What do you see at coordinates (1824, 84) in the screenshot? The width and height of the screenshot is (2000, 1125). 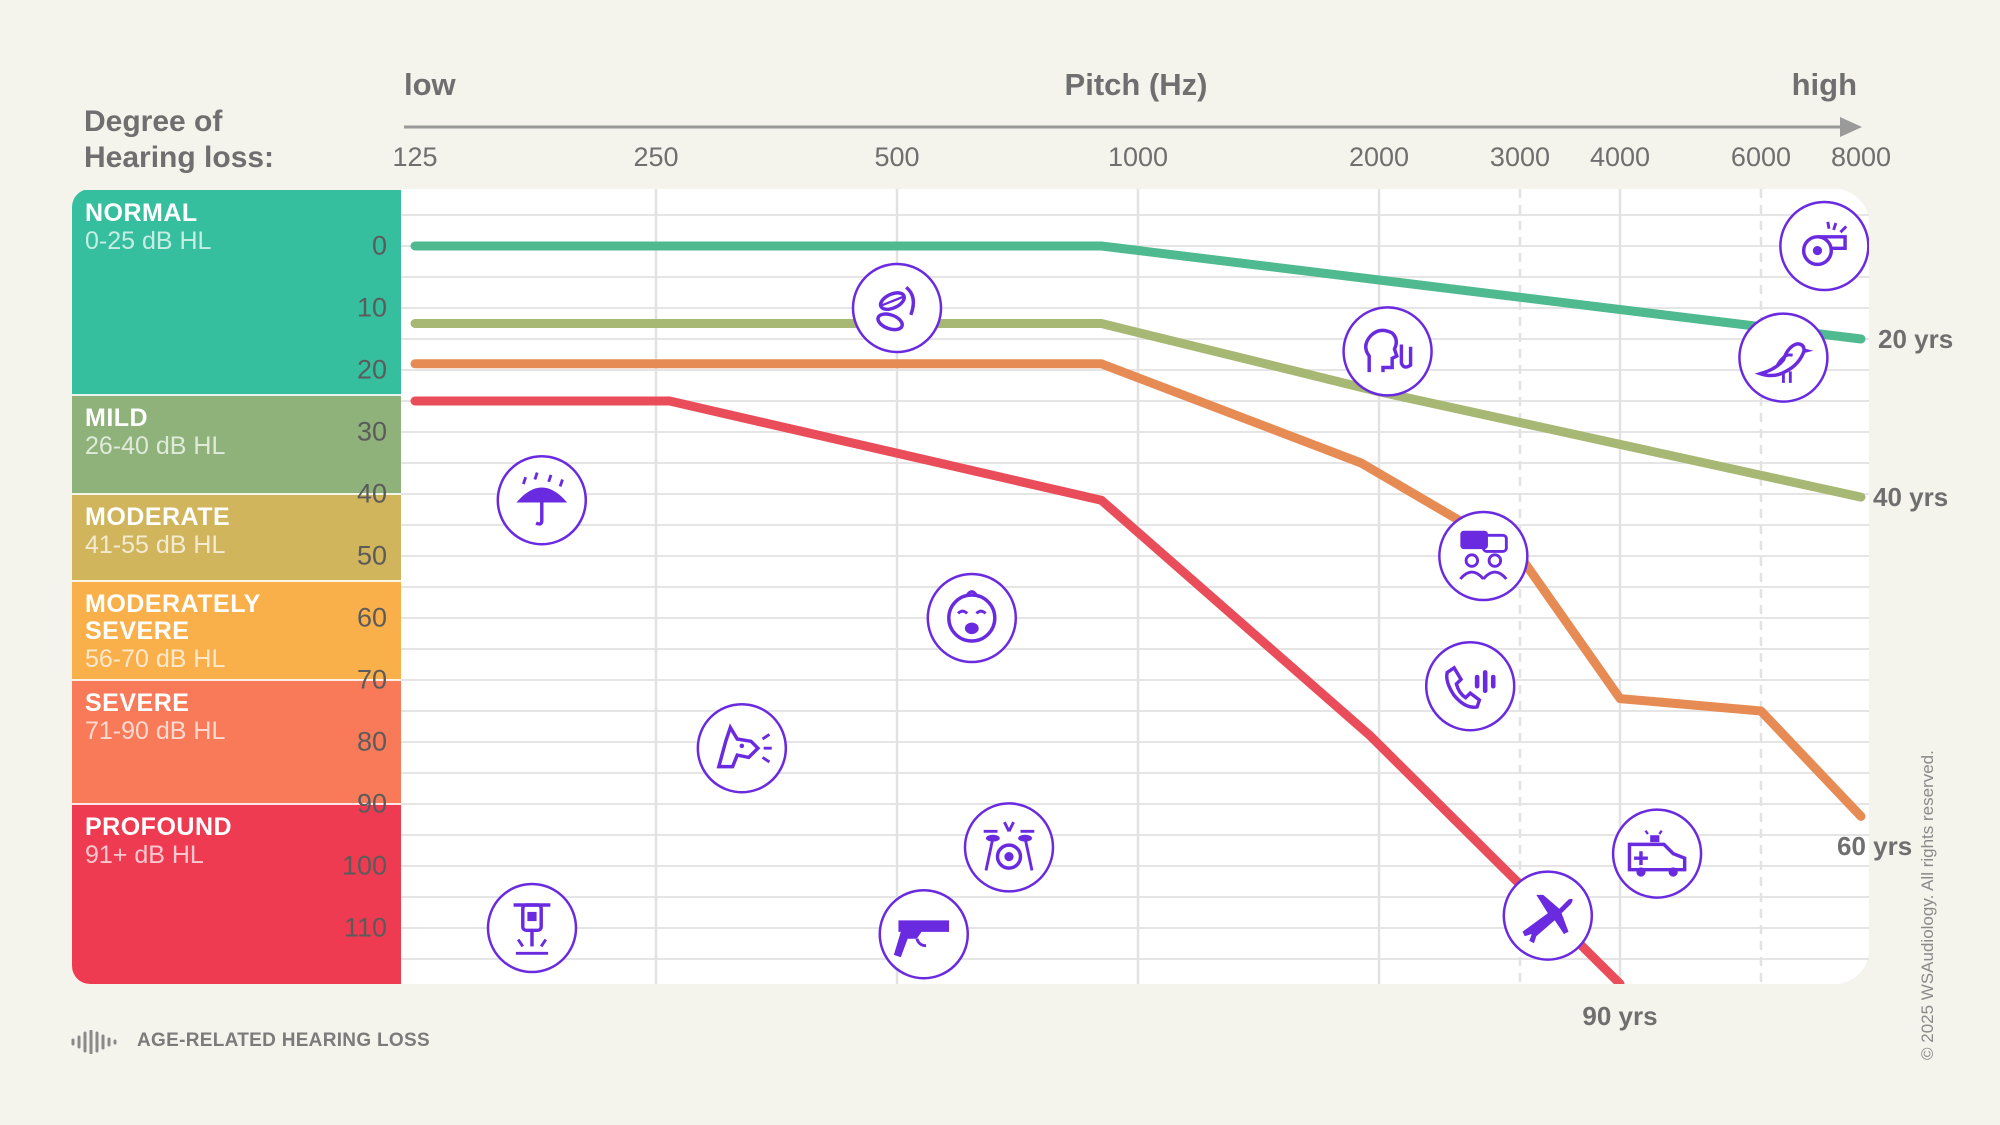 I see `axis-high-label: high` at bounding box center [1824, 84].